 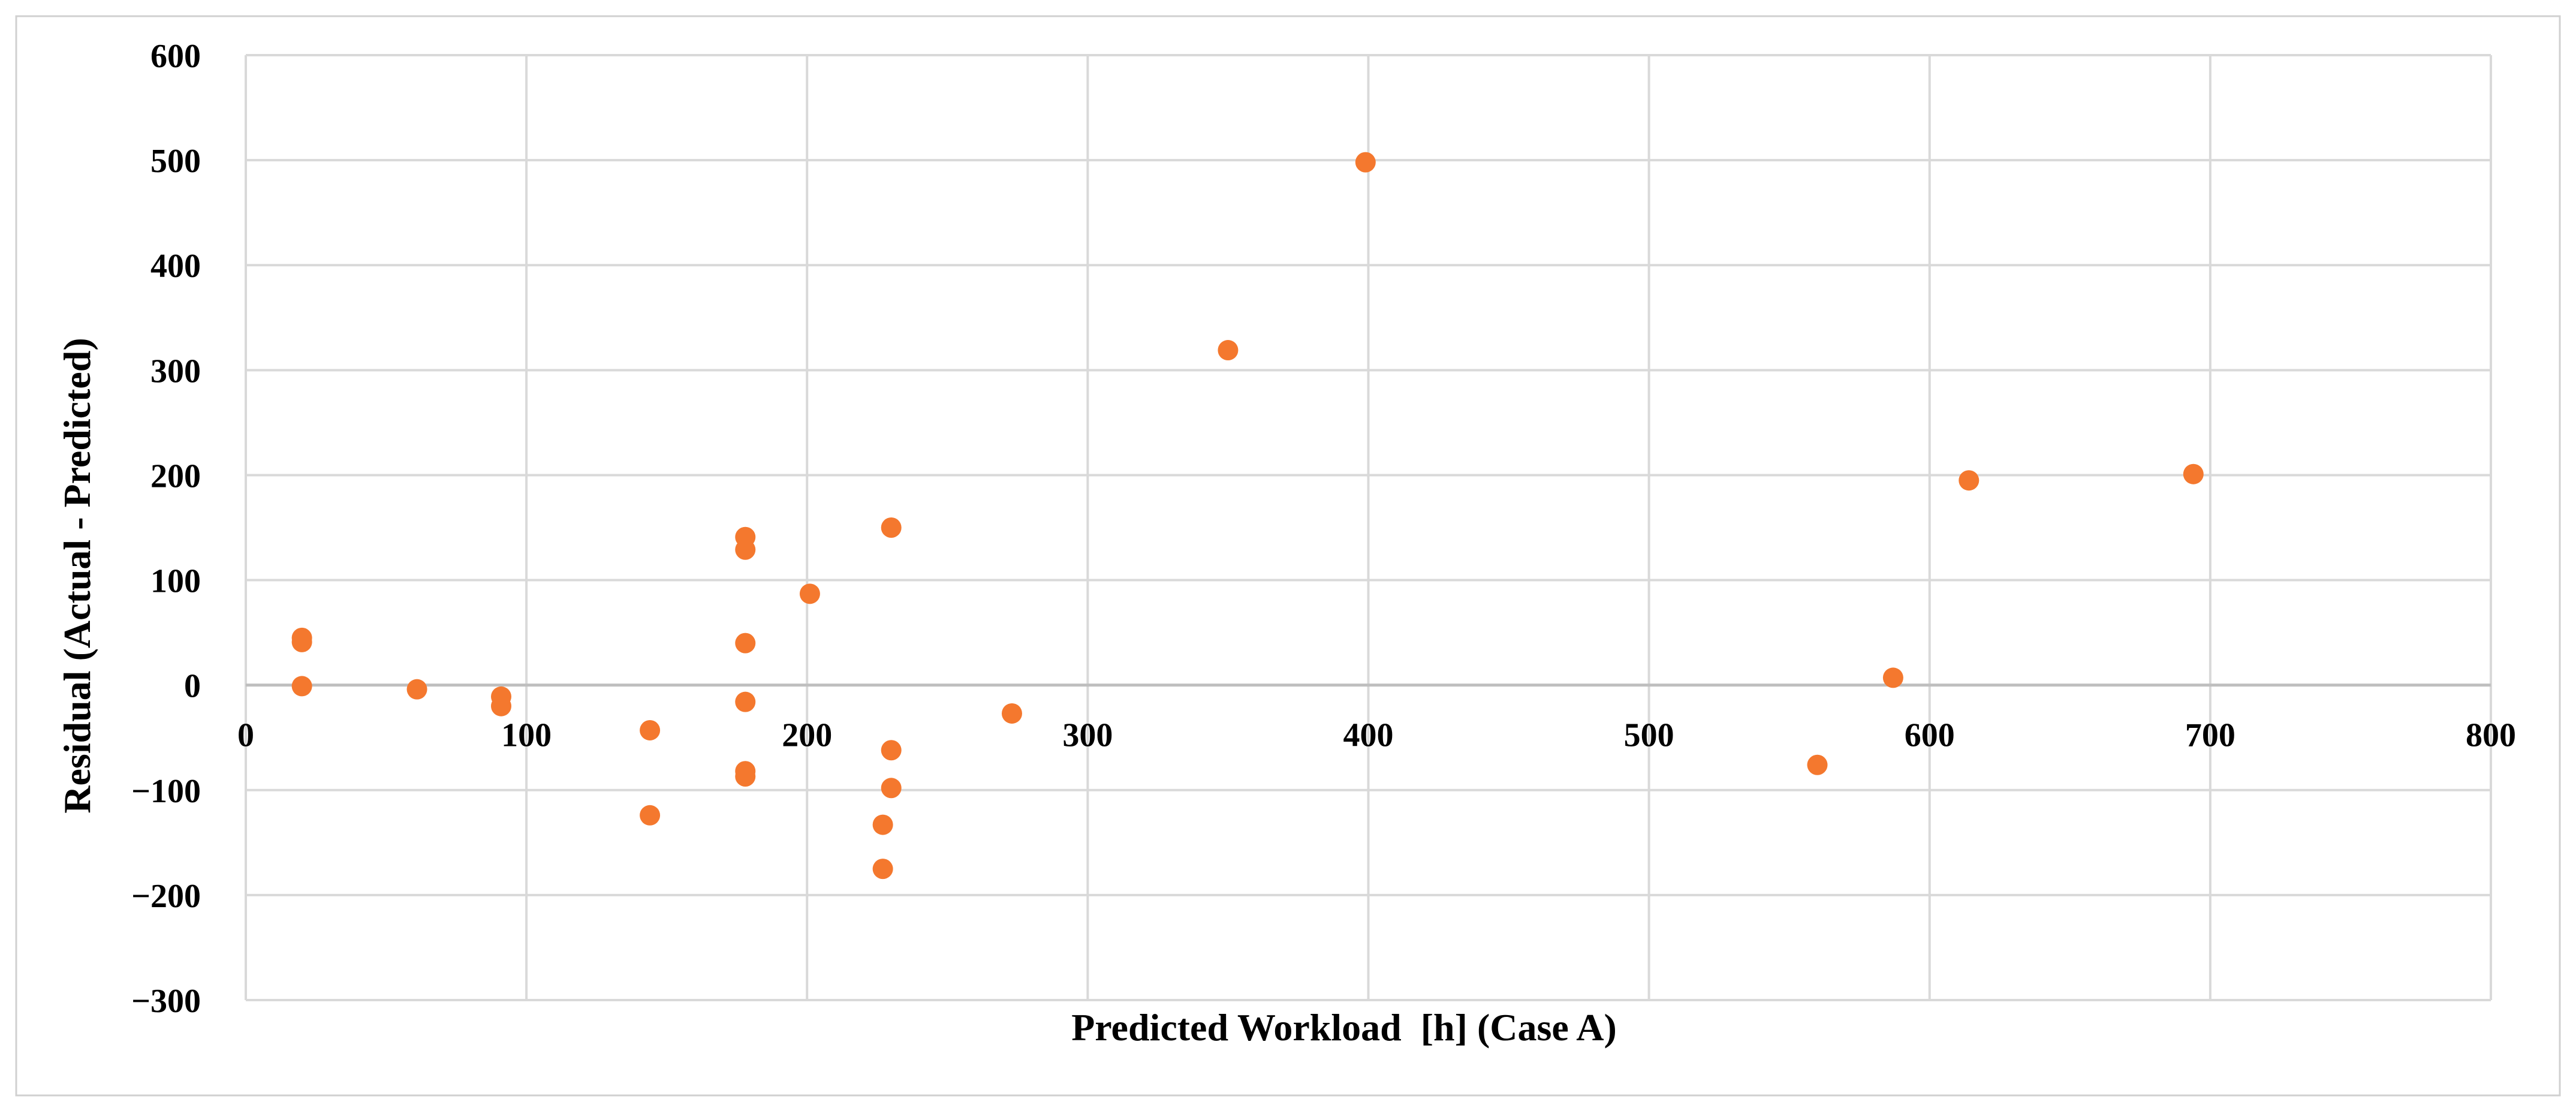 What do you see at coordinates (245, 735) in the screenshot?
I see `x-tick-label: 0` at bounding box center [245, 735].